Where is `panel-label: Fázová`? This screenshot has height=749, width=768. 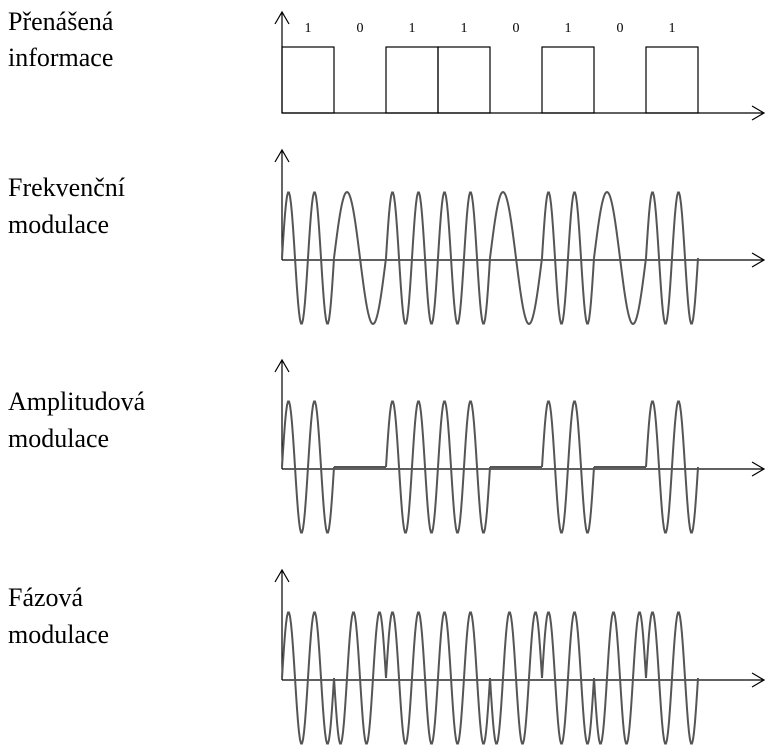 panel-label: Fázová is located at coordinates (46, 597).